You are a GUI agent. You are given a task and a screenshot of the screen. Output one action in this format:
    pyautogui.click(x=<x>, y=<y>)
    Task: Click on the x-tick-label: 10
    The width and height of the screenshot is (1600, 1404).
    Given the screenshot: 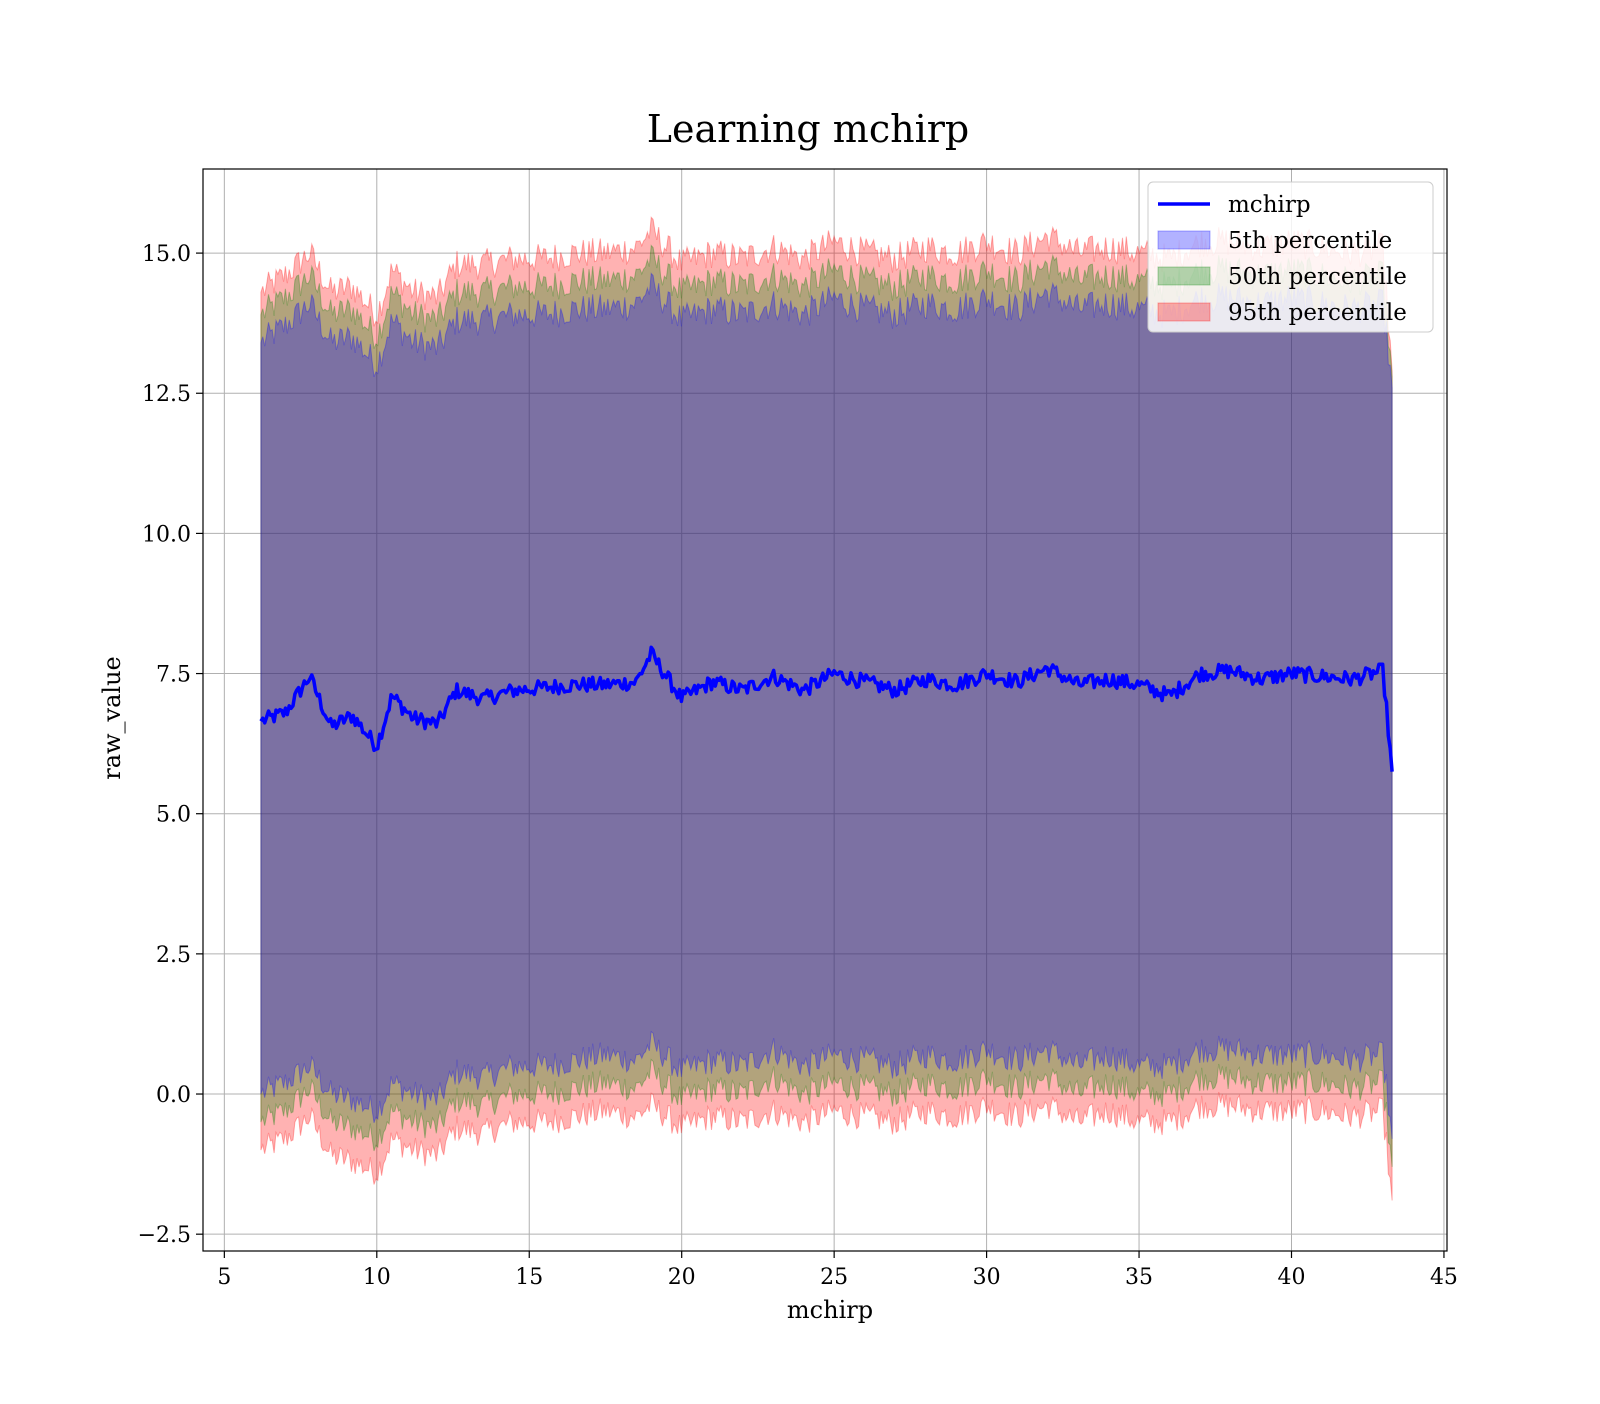 What is the action you would take?
    pyautogui.click(x=377, y=1277)
    